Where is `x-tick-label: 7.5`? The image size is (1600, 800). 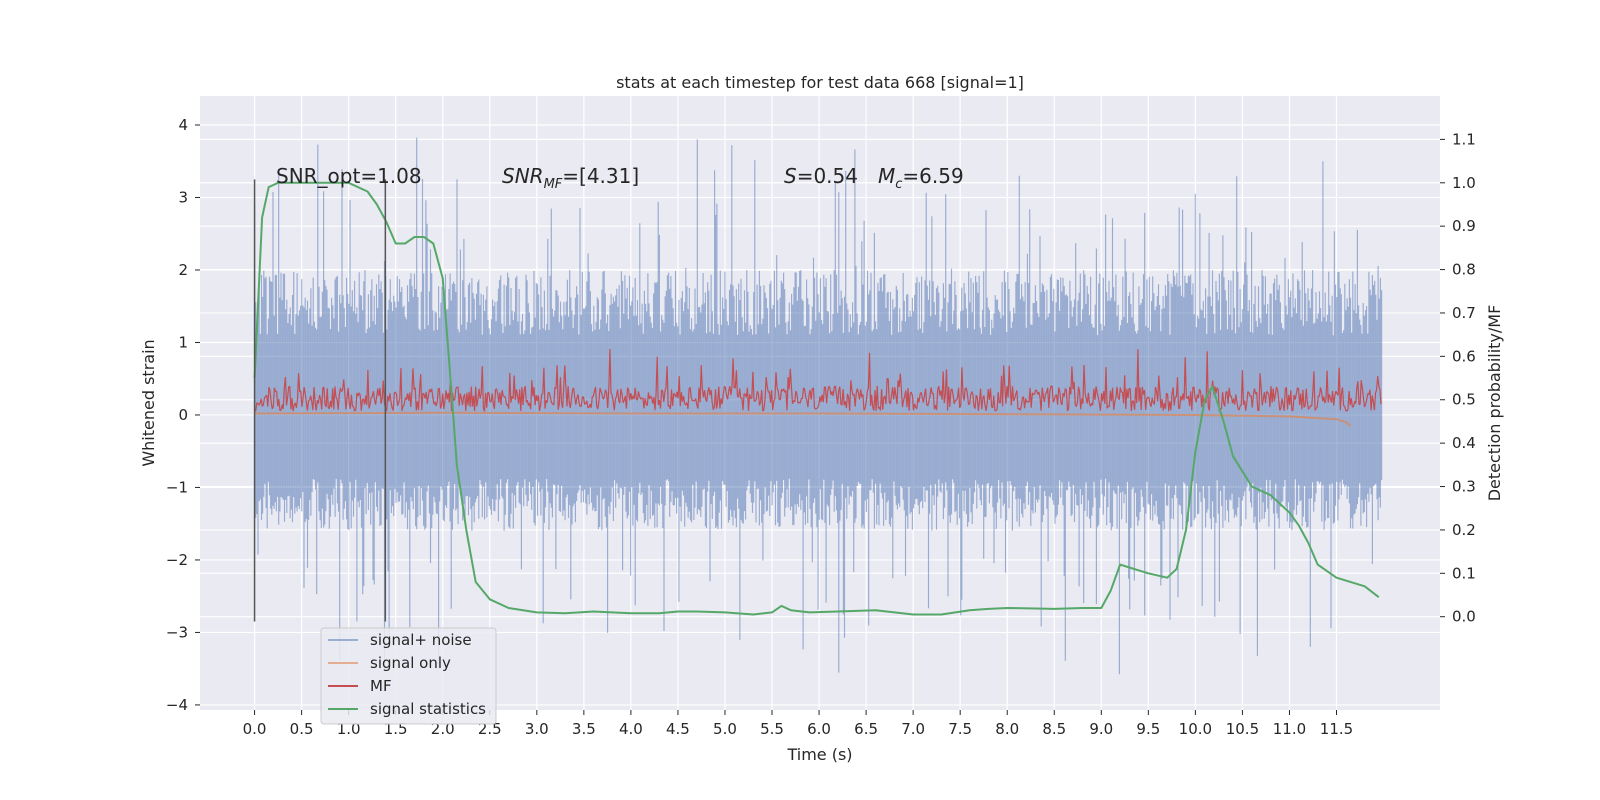 x-tick-label: 7.5 is located at coordinates (960, 729).